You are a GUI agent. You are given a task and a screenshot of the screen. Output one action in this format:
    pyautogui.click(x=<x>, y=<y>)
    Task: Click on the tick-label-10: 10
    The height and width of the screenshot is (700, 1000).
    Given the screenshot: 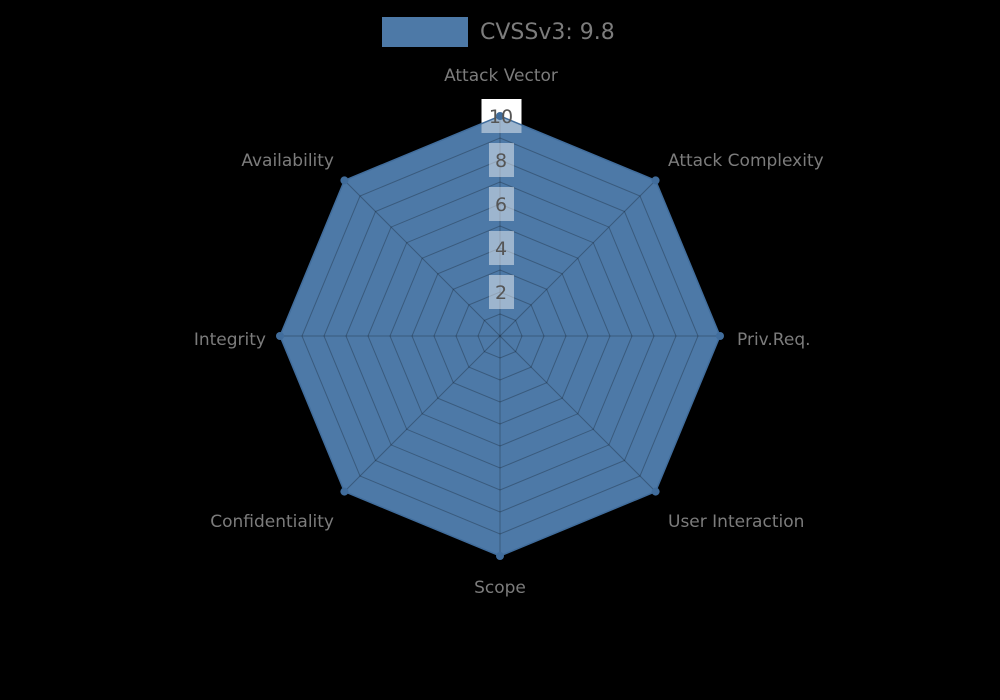 What is the action you would take?
    pyautogui.click(x=501, y=117)
    